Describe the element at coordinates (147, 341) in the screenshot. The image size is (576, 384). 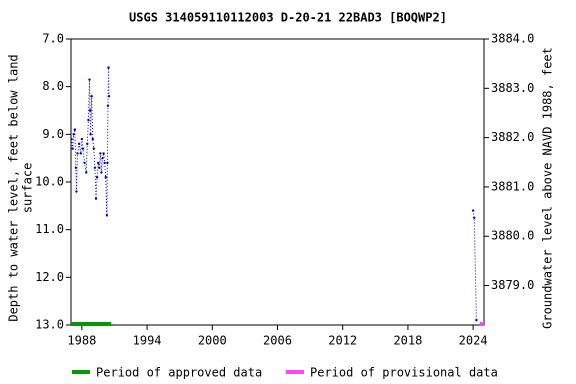
I see `x-tick-label: 1994` at that location.